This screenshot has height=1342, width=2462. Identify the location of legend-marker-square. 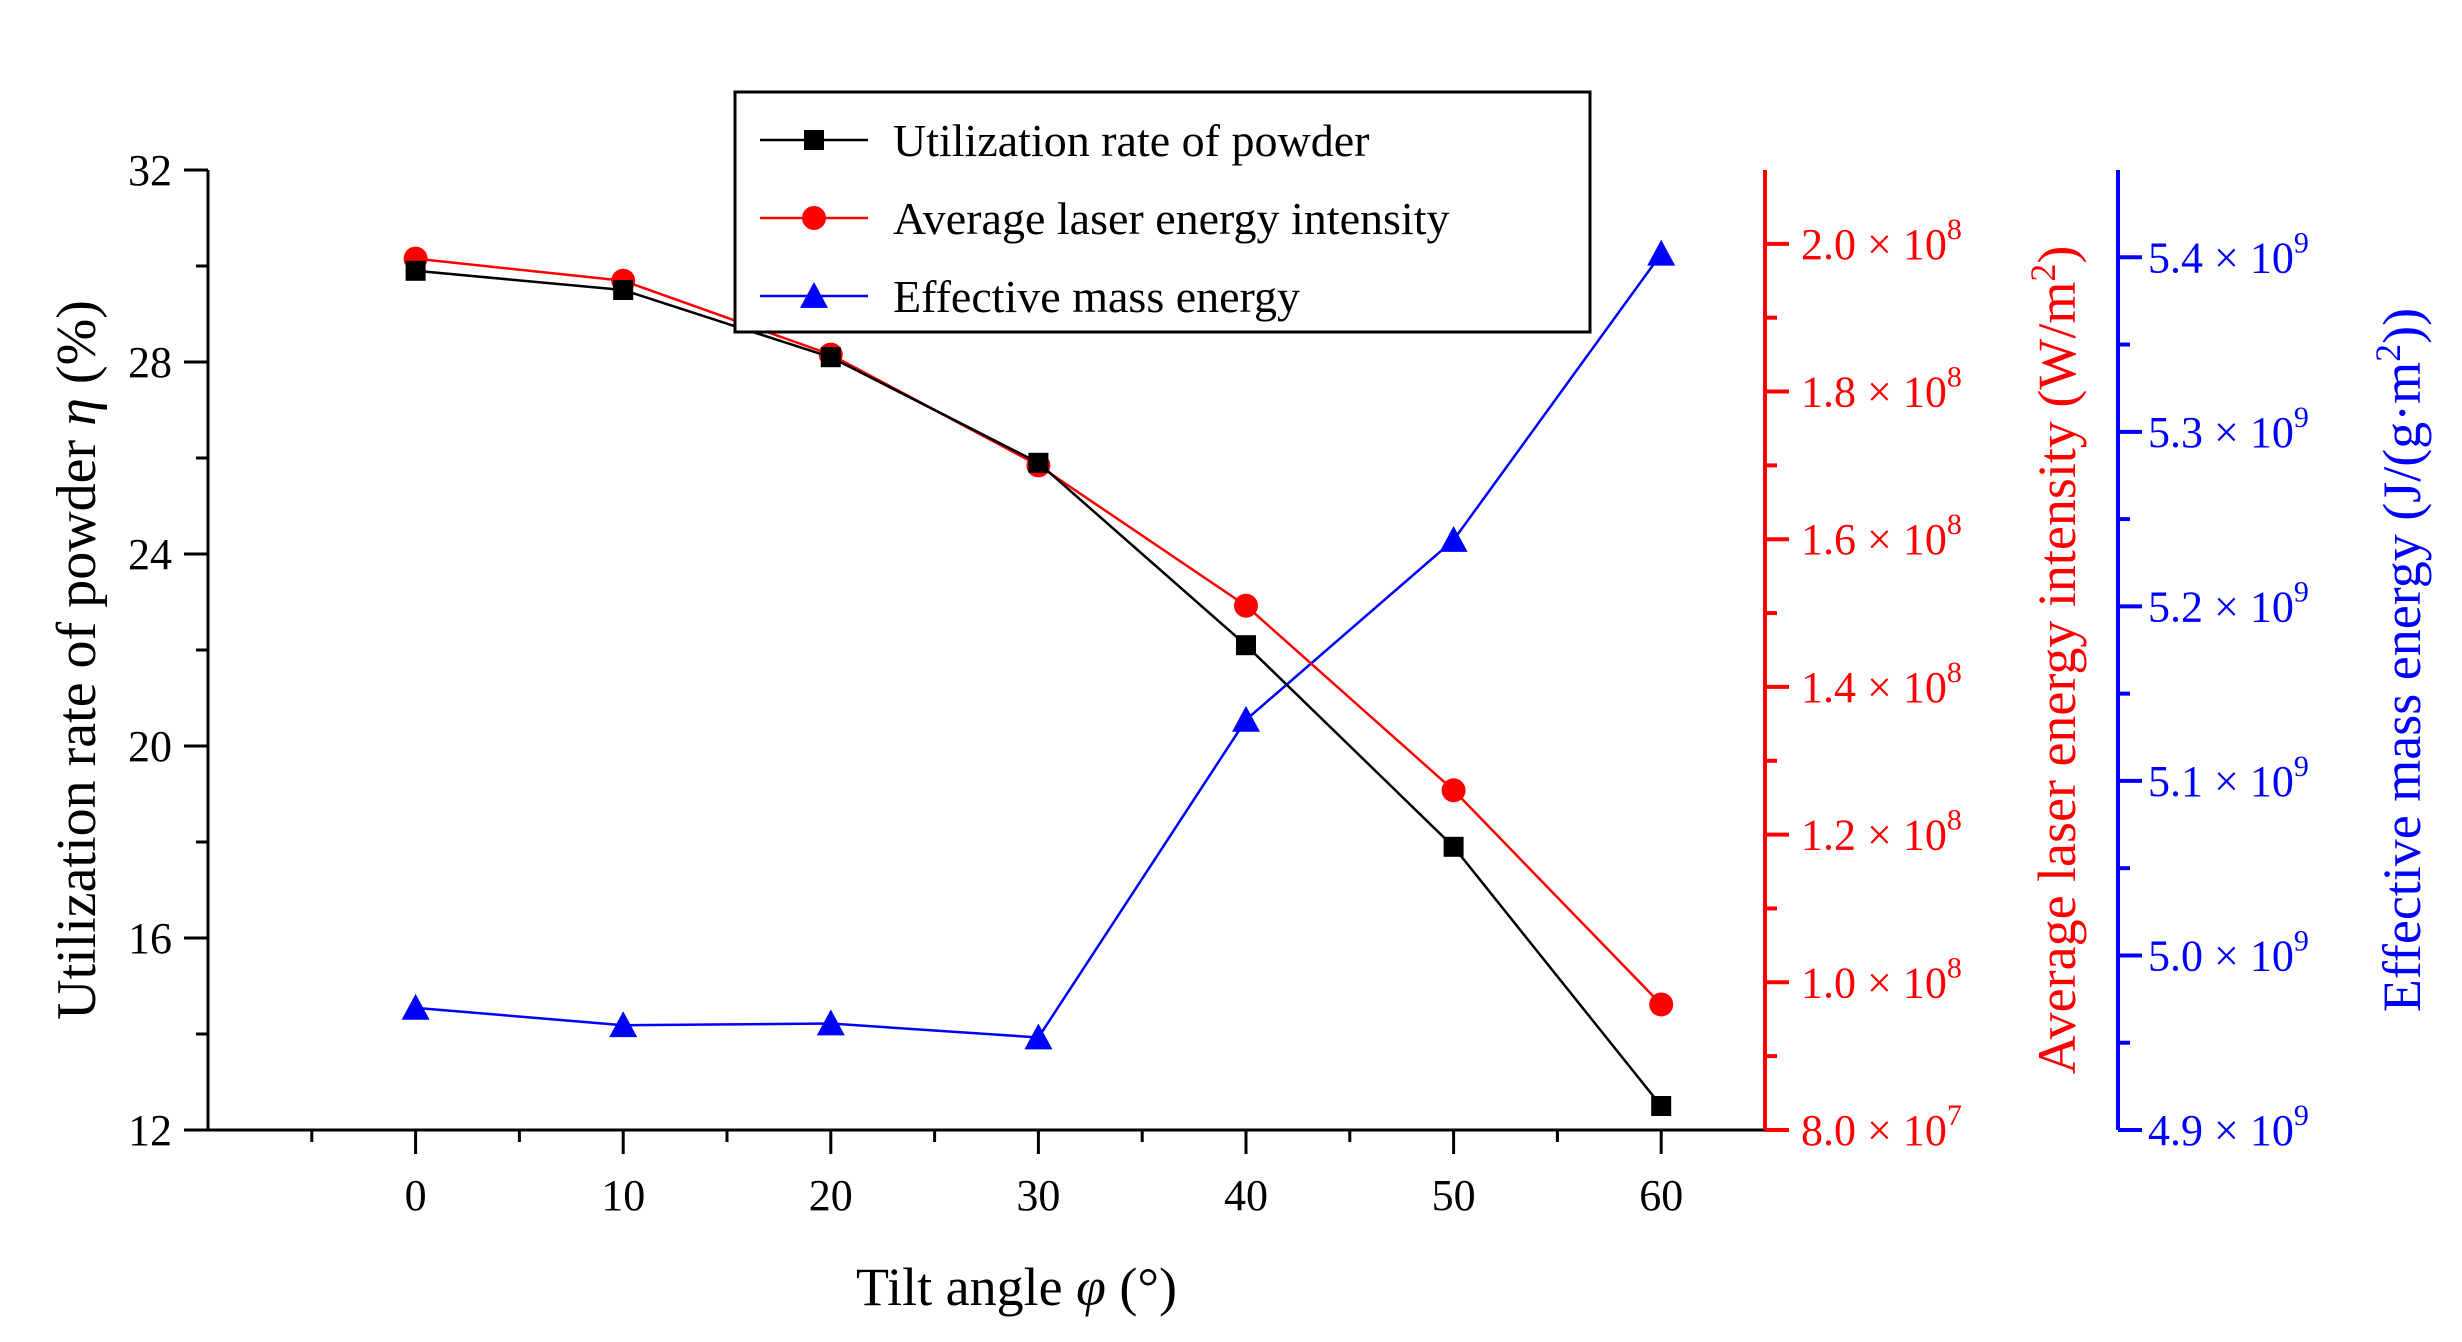
(814, 140).